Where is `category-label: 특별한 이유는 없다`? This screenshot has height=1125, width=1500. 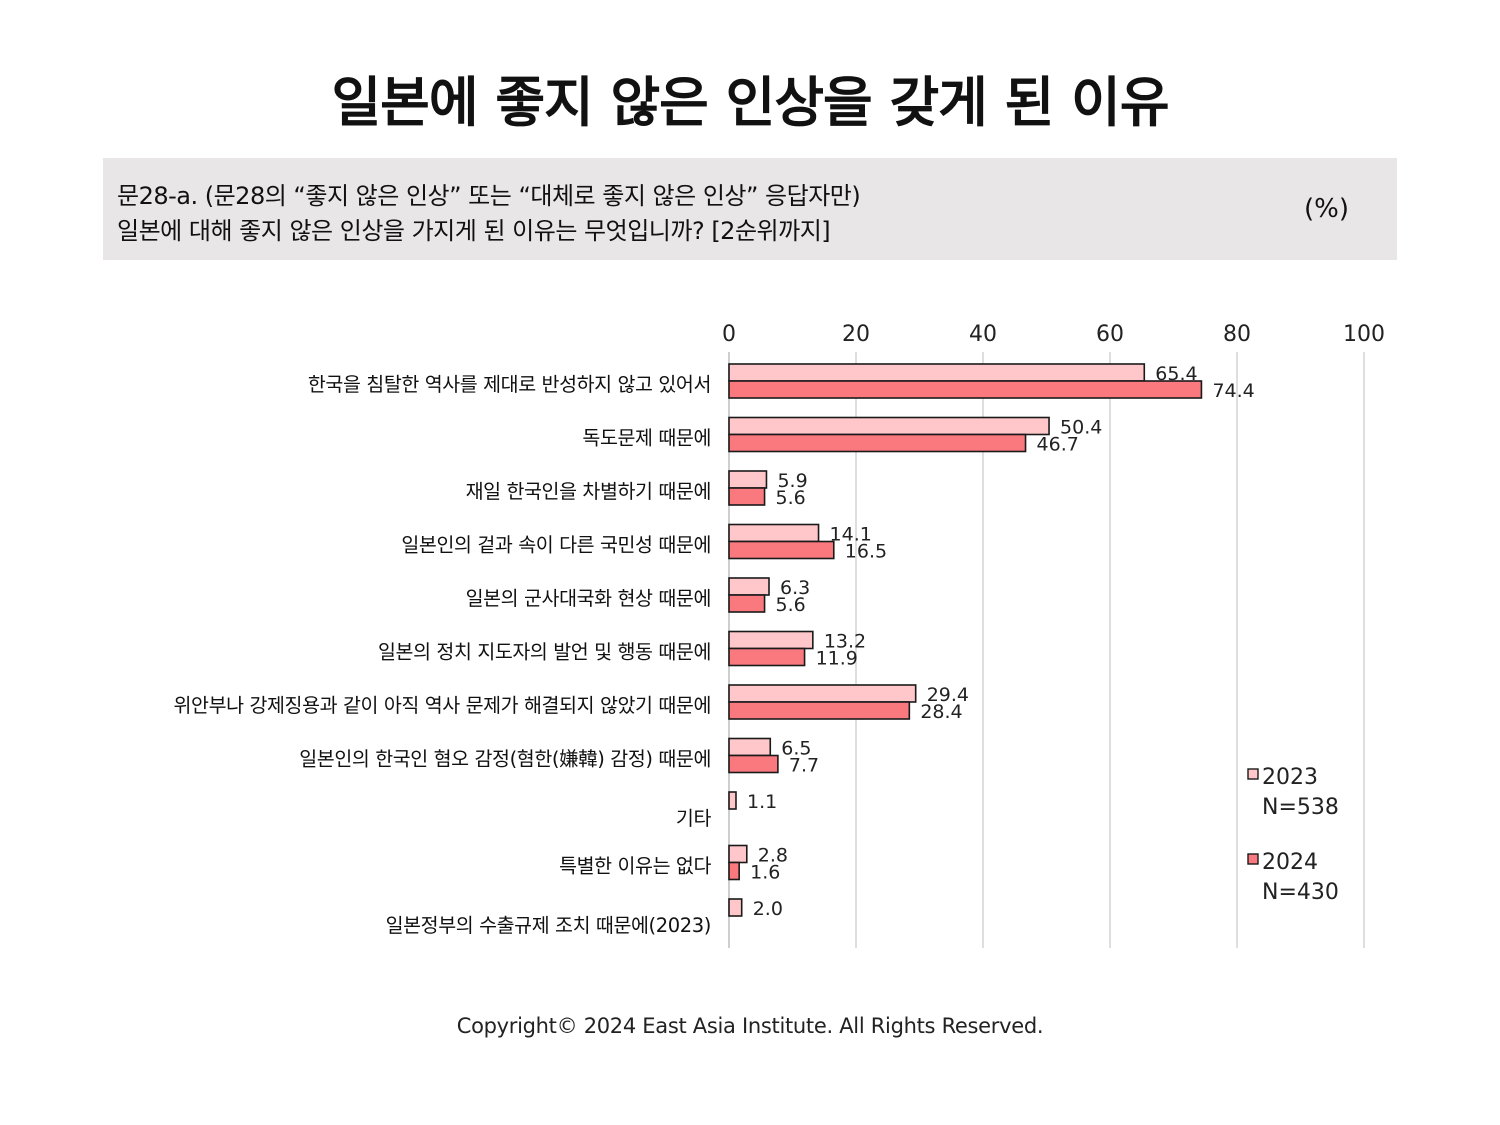 category-label: 특별한 이유는 없다 is located at coordinates (635, 866).